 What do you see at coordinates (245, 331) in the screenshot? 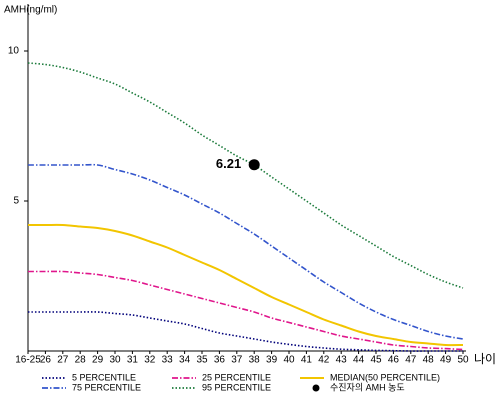
I see `series-line` at bounding box center [245, 331].